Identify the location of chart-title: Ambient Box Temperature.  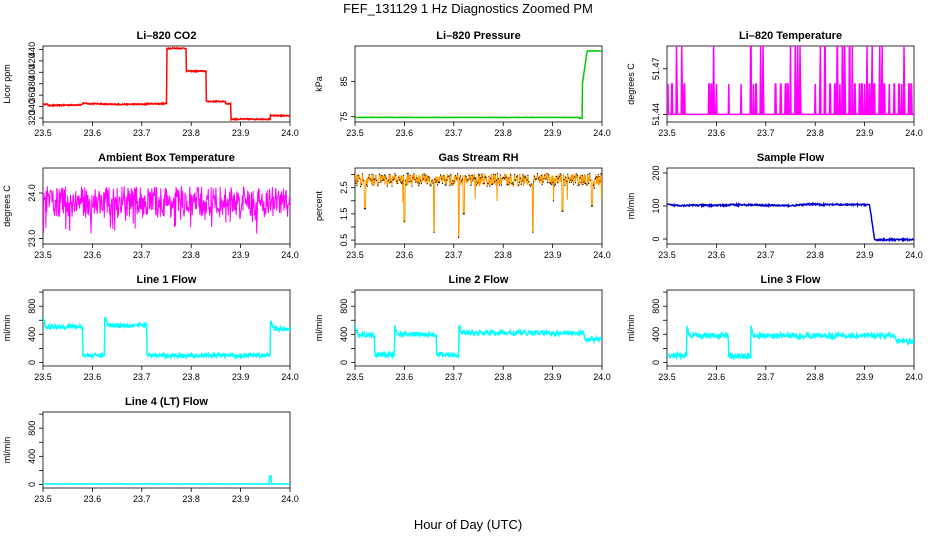
(166, 158).